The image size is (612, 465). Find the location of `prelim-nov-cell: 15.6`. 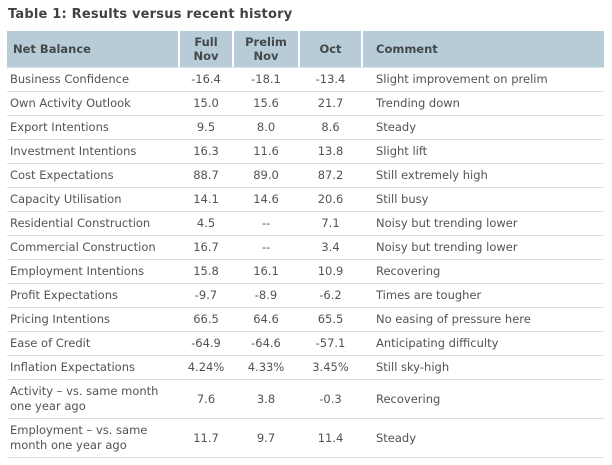

prelim-nov-cell: 15.6 is located at coordinates (266, 103).